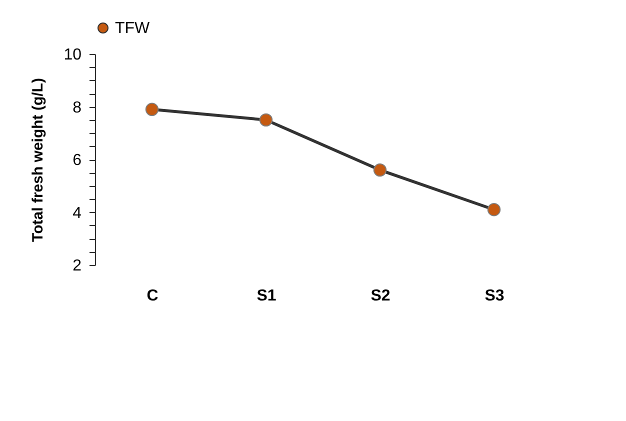  Describe the element at coordinates (77, 213) in the screenshot. I see `y-tick-label: 4` at that location.